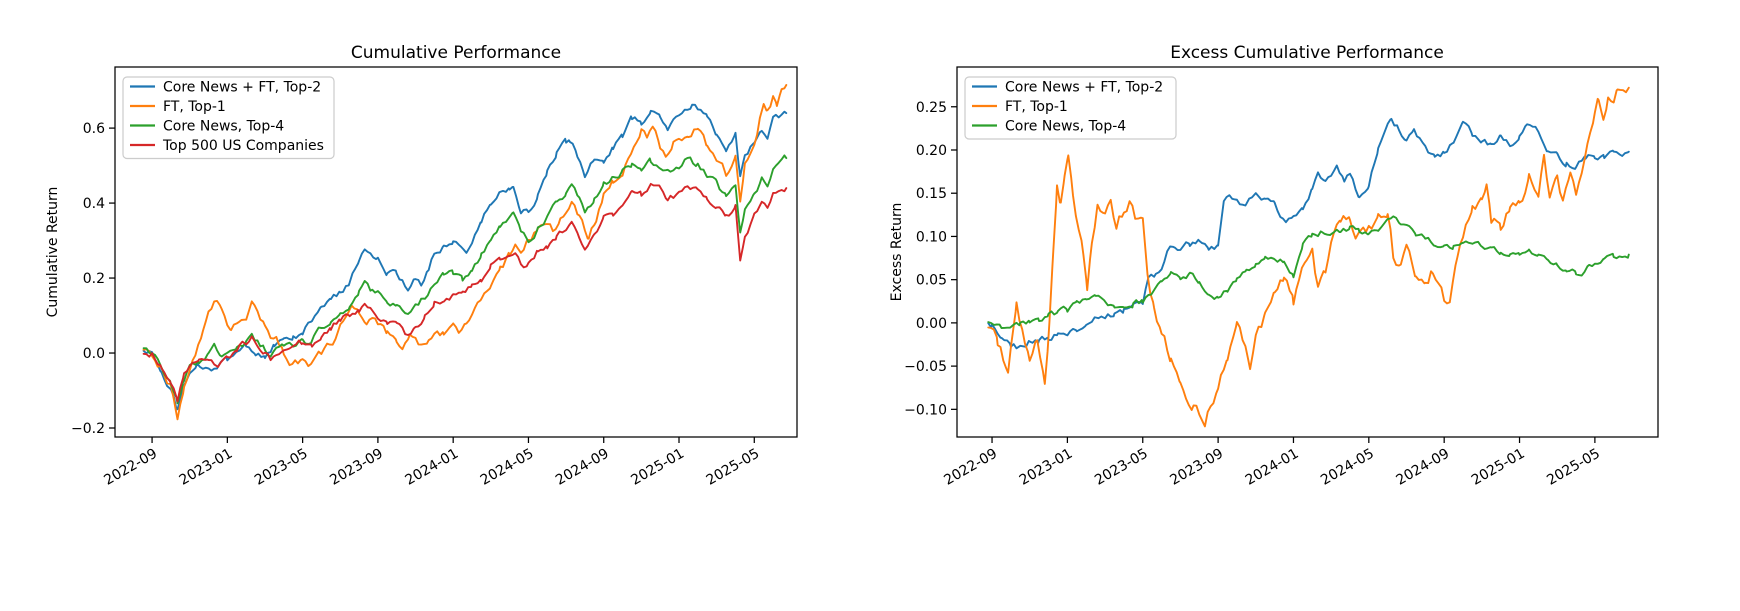 The image size is (1740, 611). Describe the element at coordinates (94, 354) in the screenshot. I see `y-tick-label: 0.0` at that location.